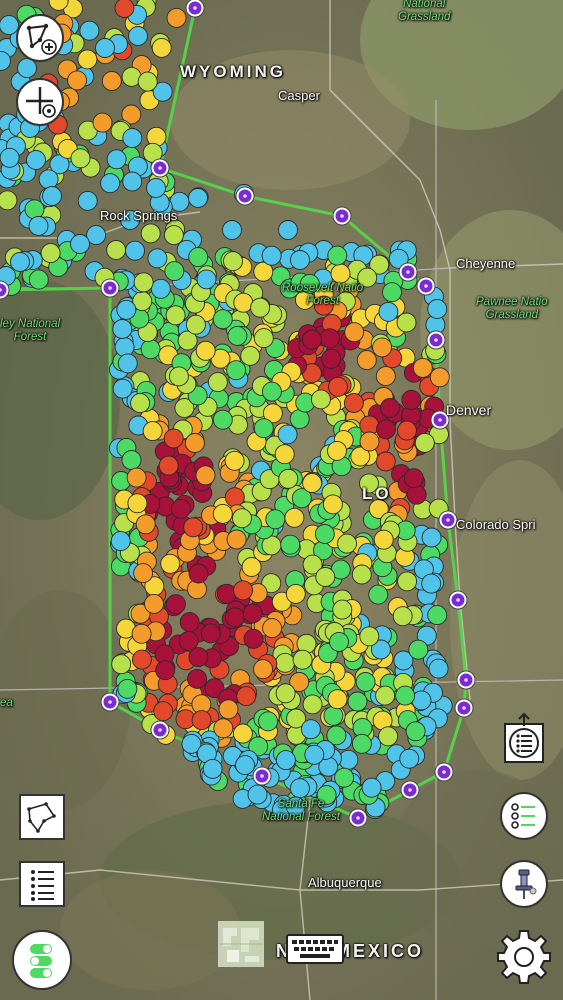 The height and width of the screenshot is (1000, 563). Describe the element at coordinates (524, 884) in the screenshot. I see `pin-button` at that location.